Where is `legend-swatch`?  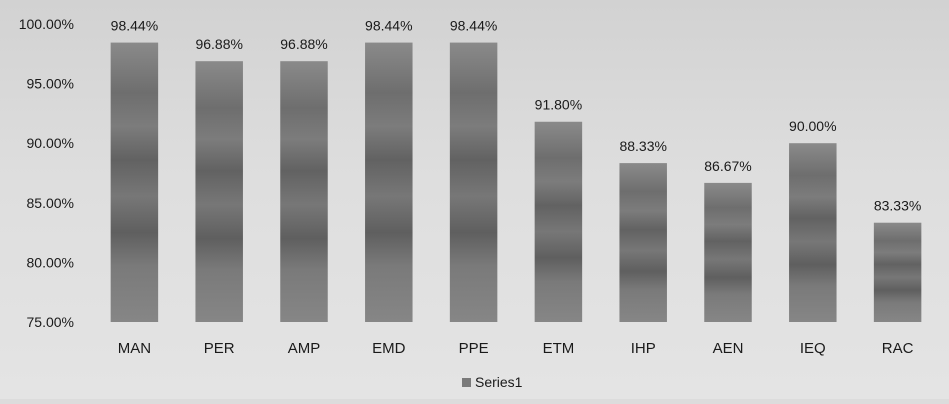 legend-swatch is located at coordinates (466, 382).